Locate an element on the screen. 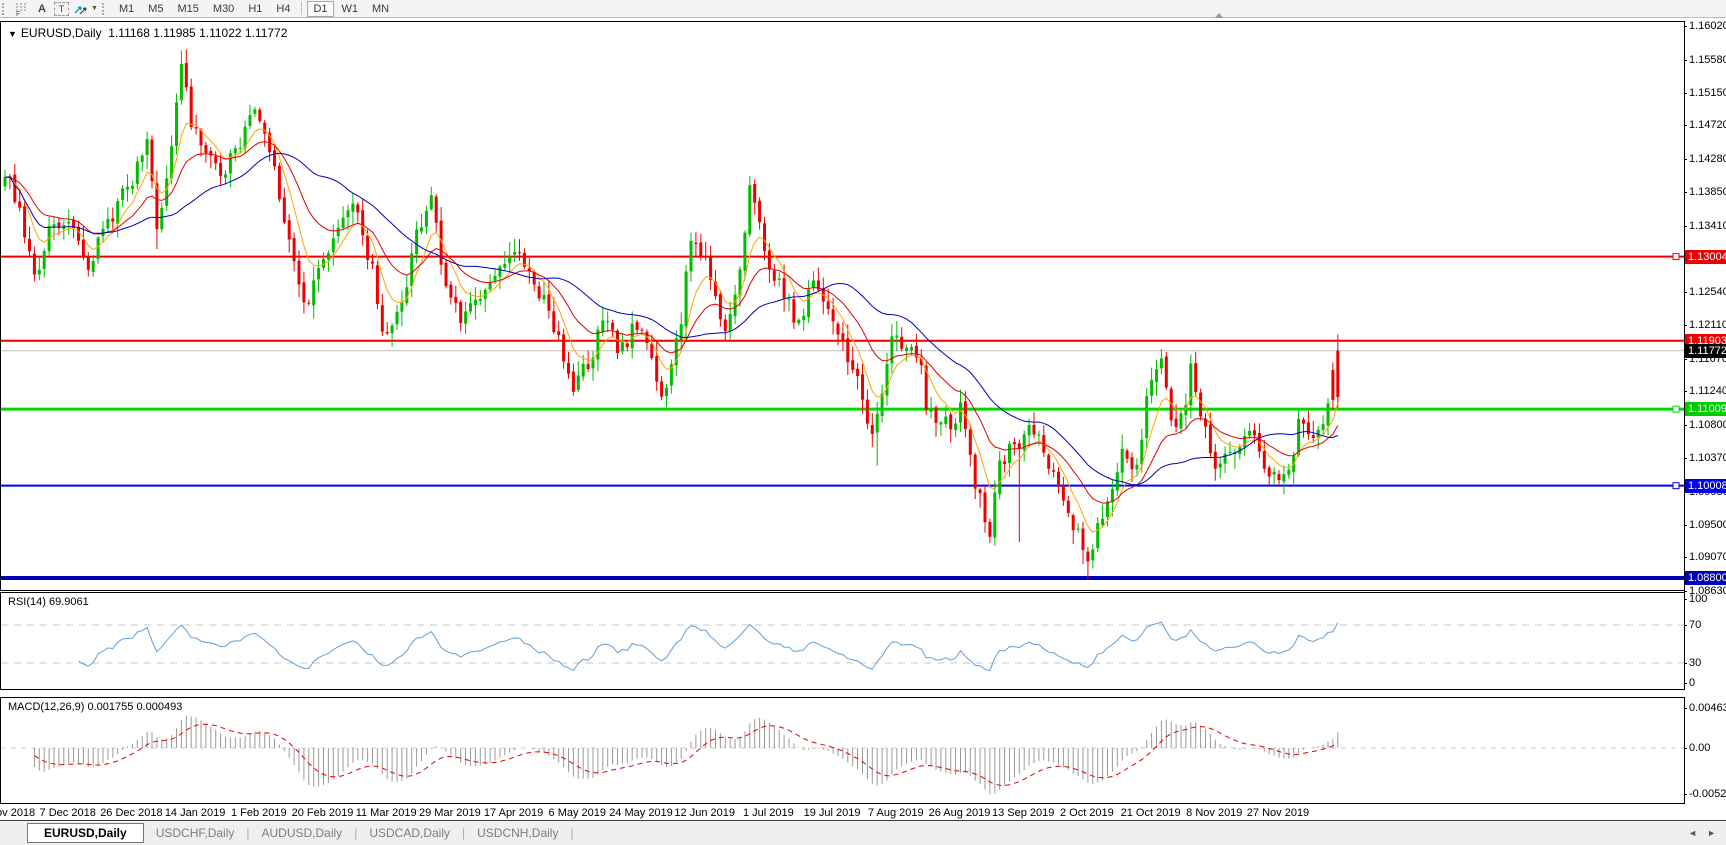 The width and height of the screenshot is (1726, 845). date-tick-label: 7 Dec 2018 is located at coordinates (67, 813).